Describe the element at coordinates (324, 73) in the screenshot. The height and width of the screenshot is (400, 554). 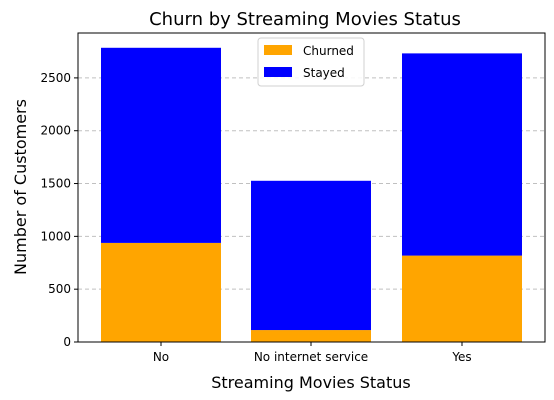
I see `legend-label-stayed: Stayed` at that location.